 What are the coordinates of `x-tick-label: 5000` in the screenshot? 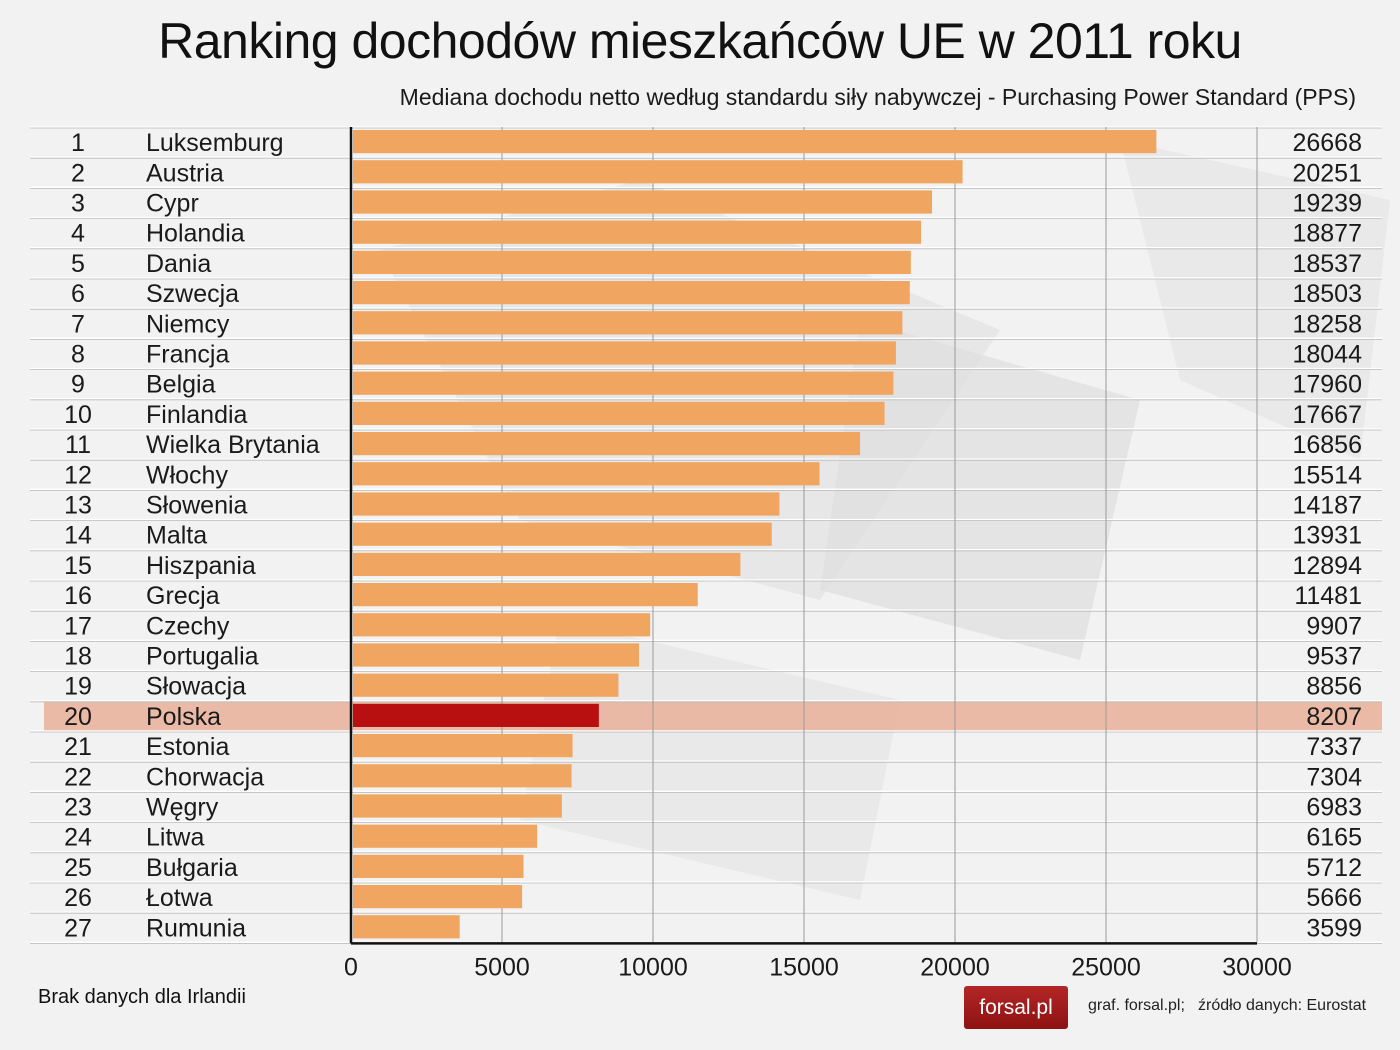 It's located at (502, 967).